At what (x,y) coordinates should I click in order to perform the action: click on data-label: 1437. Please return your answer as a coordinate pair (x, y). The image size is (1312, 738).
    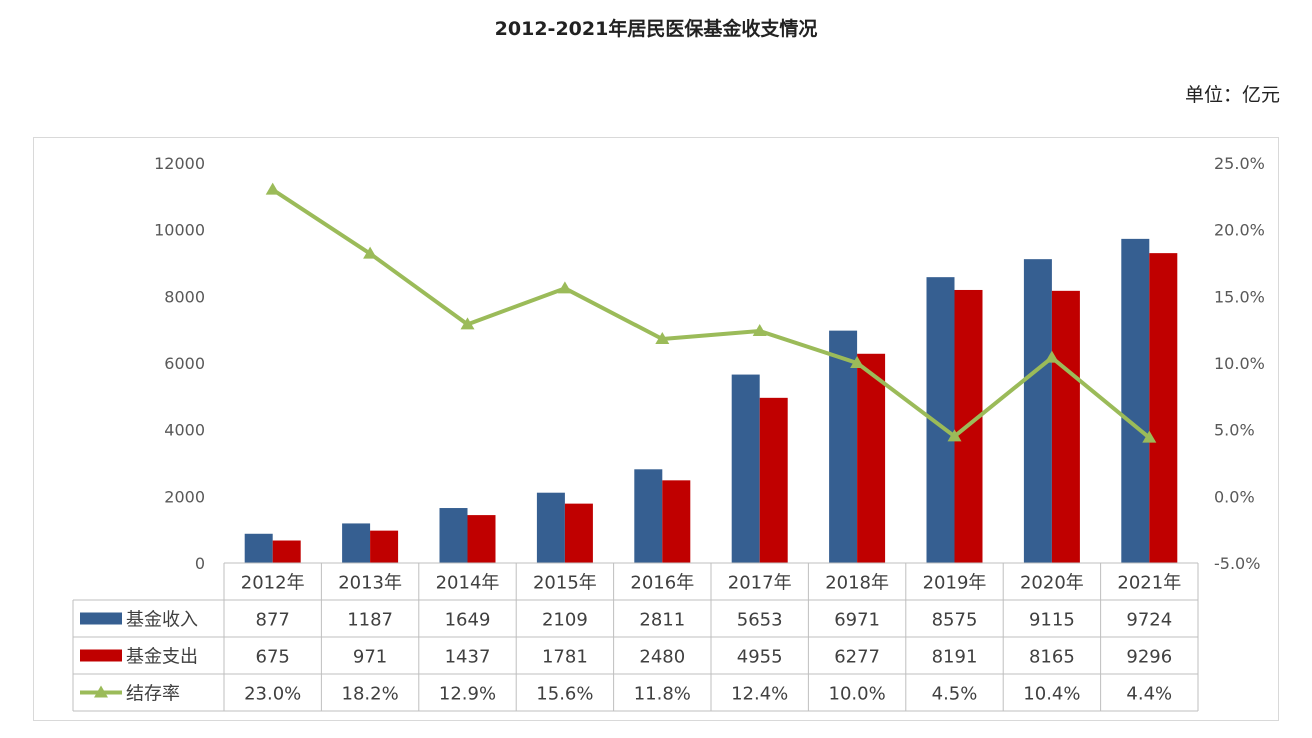
    Looking at the image, I should click on (468, 657).